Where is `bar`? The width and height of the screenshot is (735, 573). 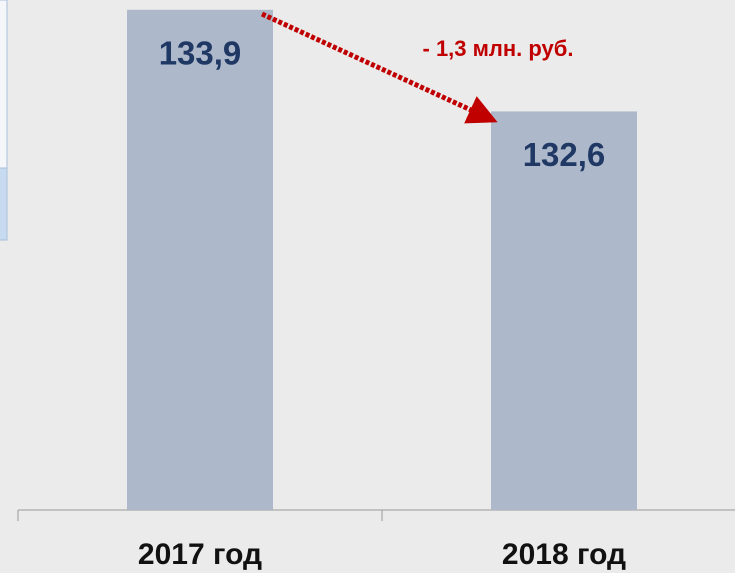
bar is located at coordinates (564, 311).